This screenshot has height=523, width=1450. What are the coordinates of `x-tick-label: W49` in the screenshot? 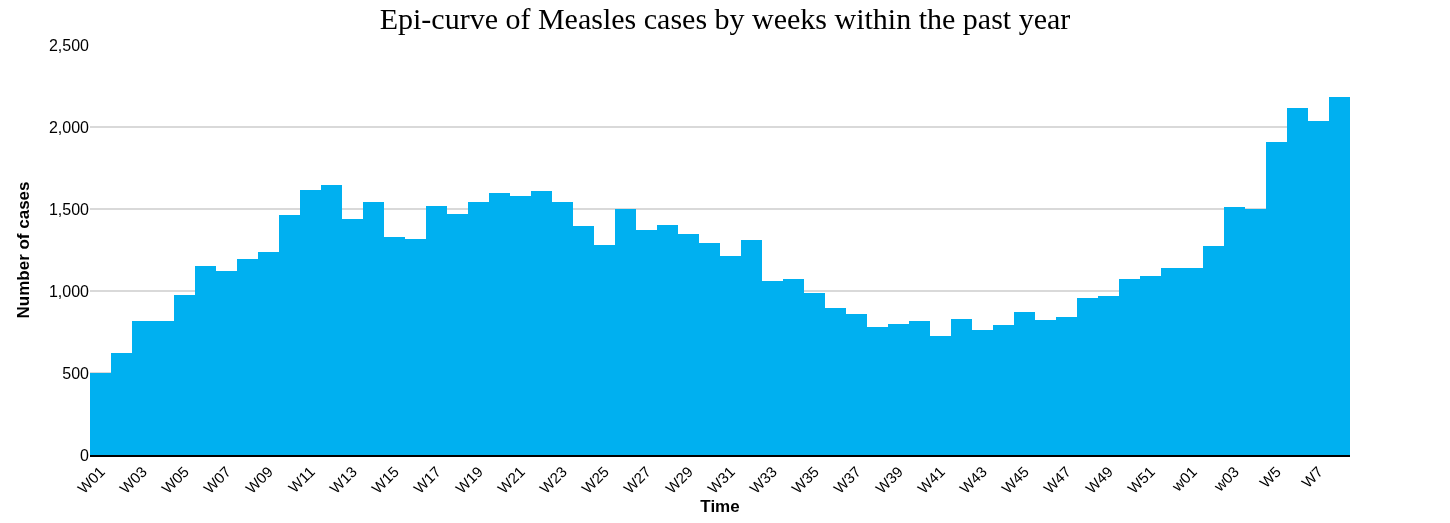 It's located at (1099, 479).